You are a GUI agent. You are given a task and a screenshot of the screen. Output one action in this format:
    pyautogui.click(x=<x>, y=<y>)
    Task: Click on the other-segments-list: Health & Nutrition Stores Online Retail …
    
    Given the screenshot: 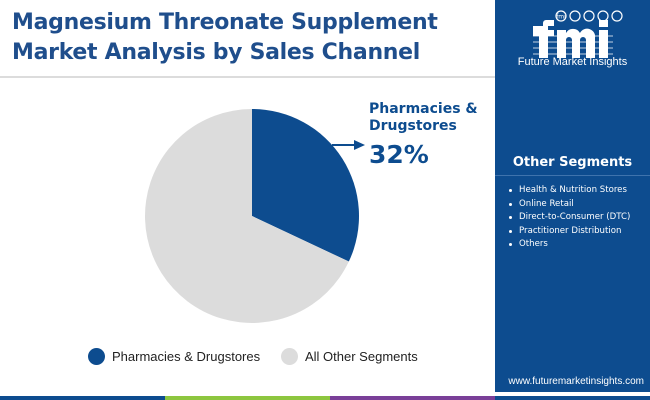 What is the action you would take?
    pyautogui.click(x=569, y=218)
    